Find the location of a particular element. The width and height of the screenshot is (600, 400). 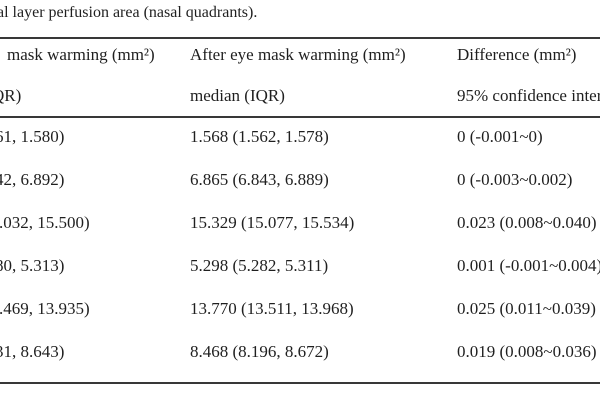

header-after-median-iqr: median (IQR) is located at coordinates (237, 95).